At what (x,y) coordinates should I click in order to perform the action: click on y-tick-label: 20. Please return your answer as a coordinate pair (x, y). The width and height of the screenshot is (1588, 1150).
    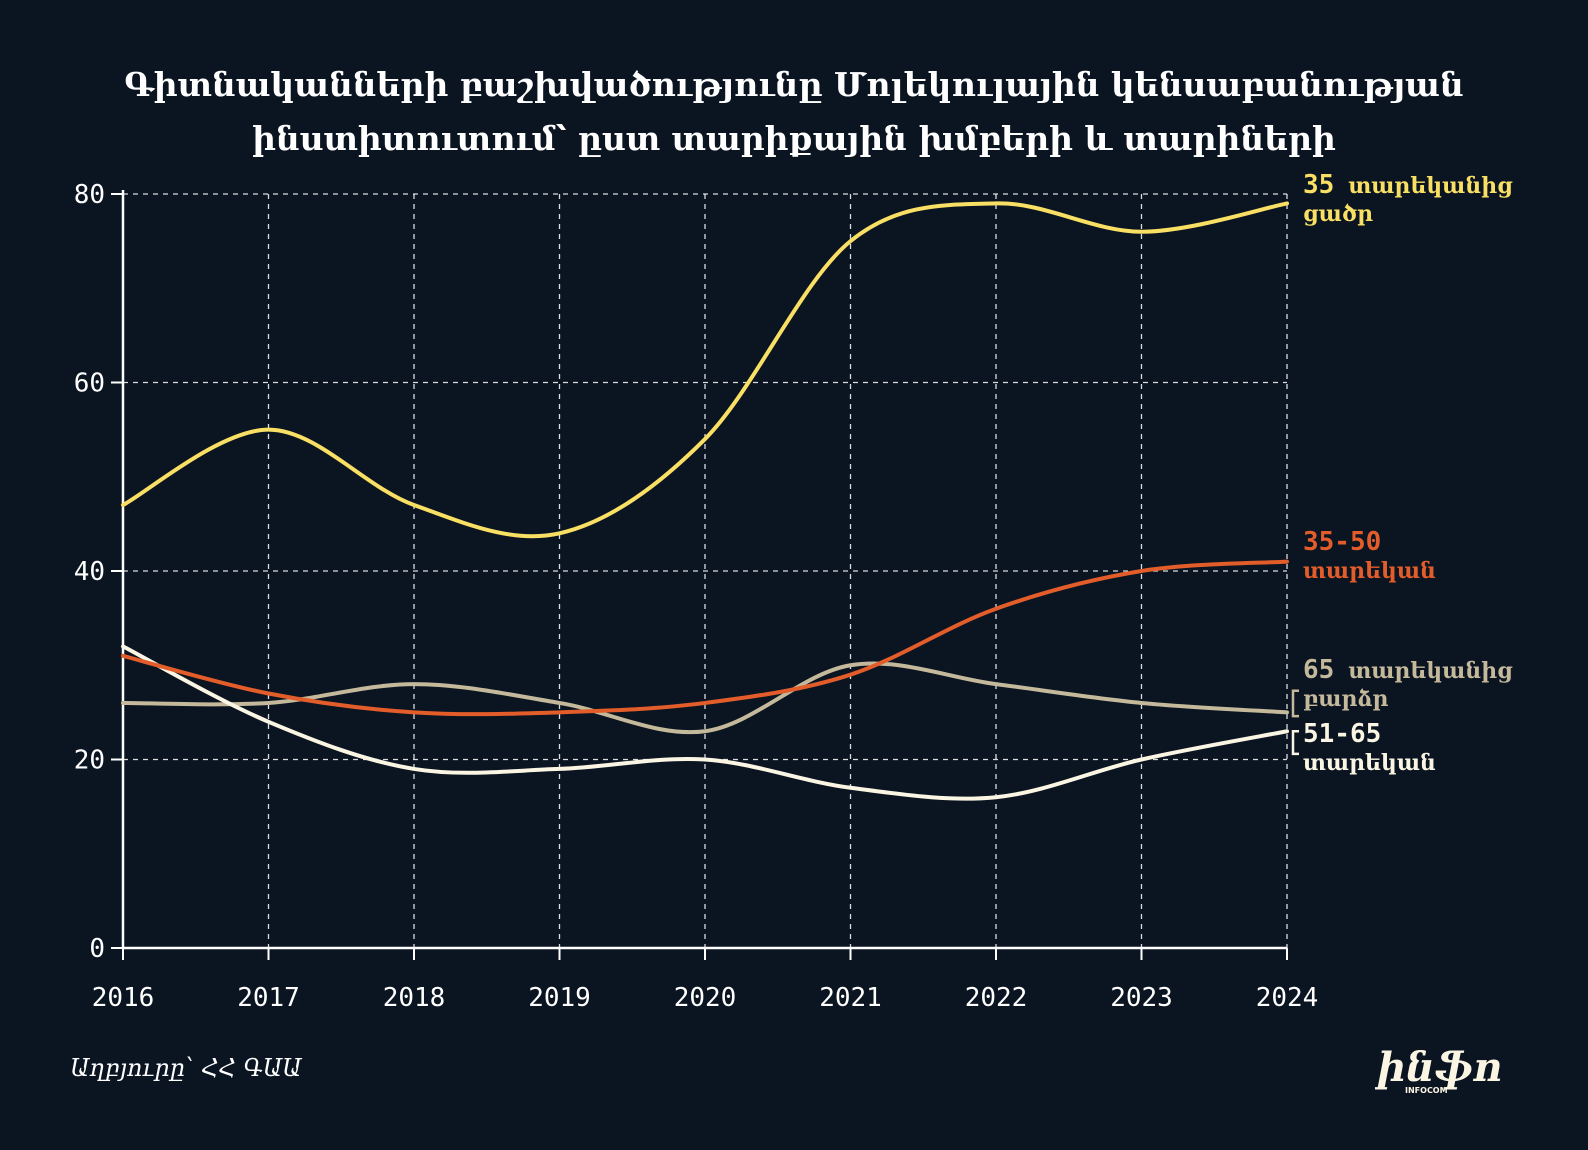
    Looking at the image, I should click on (89, 761).